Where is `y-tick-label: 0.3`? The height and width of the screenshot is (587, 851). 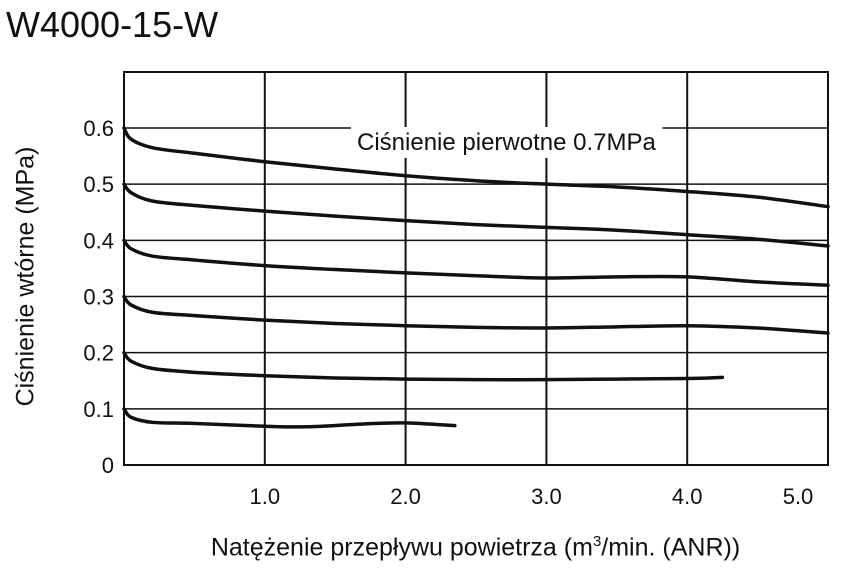 y-tick-label: 0.3 is located at coordinates (98, 297).